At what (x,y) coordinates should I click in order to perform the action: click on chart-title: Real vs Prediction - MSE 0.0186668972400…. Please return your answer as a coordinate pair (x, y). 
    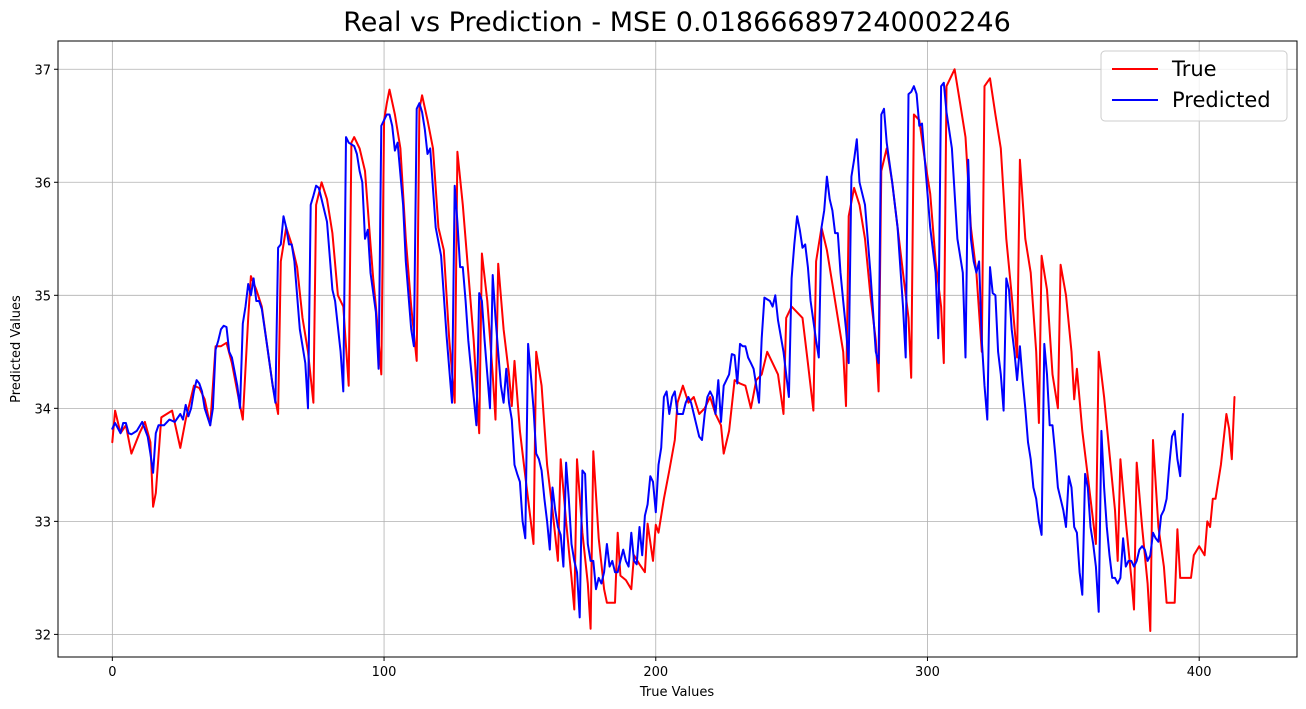
    Looking at the image, I should click on (677, 22).